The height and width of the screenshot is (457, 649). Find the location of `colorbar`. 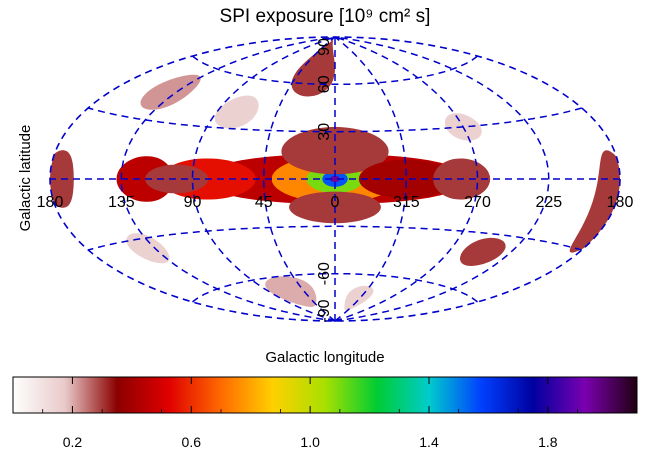

colorbar is located at coordinates (325, 395).